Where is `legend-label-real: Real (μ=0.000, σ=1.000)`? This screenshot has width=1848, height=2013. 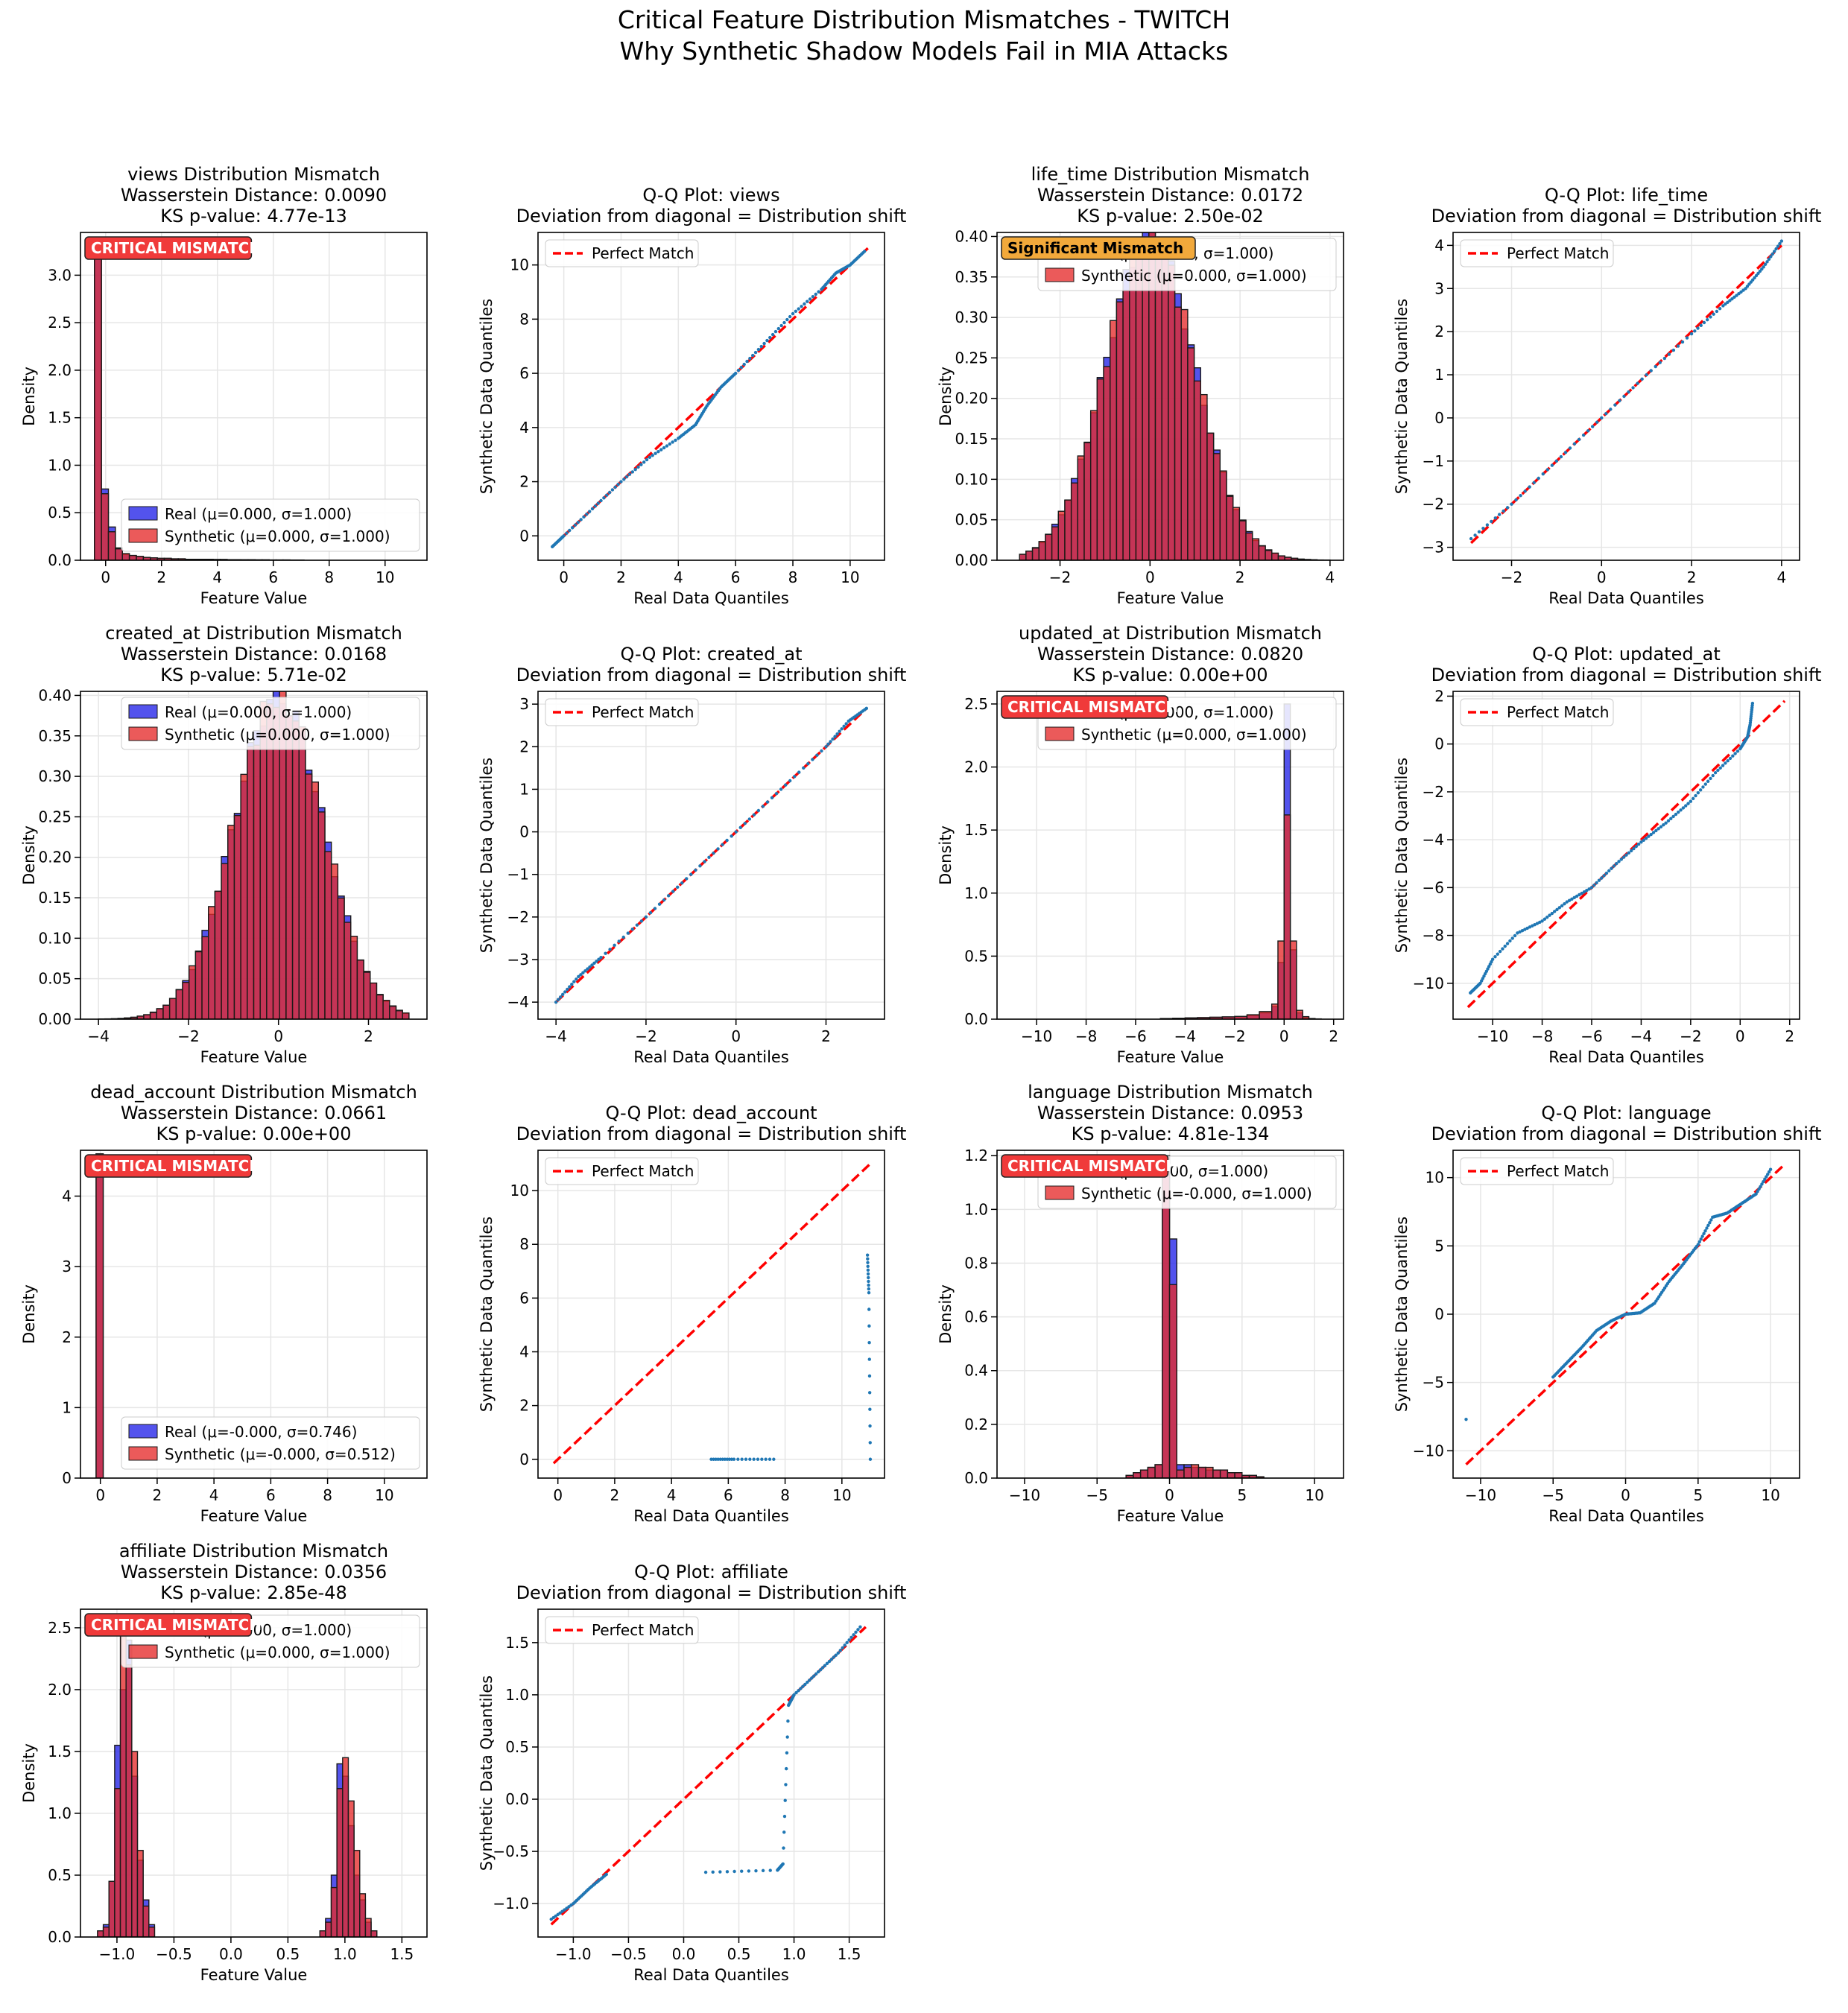 legend-label-real: Real (μ=0.000, σ=1.000) is located at coordinates (258, 514).